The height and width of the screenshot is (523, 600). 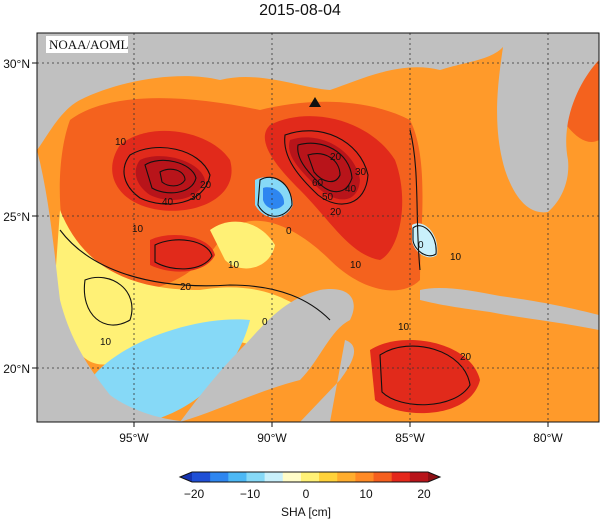 I want to click on mexico-west-land, so click(x=113, y=286).